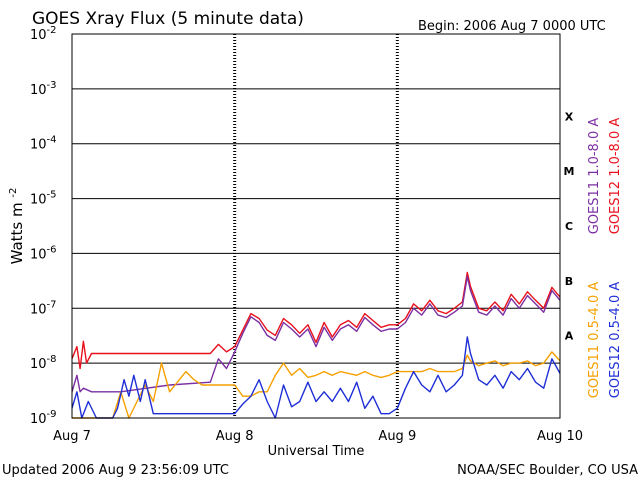 The width and height of the screenshot is (640, 480). I want to click on y-tick-exponent: -6, so click(52, 249).